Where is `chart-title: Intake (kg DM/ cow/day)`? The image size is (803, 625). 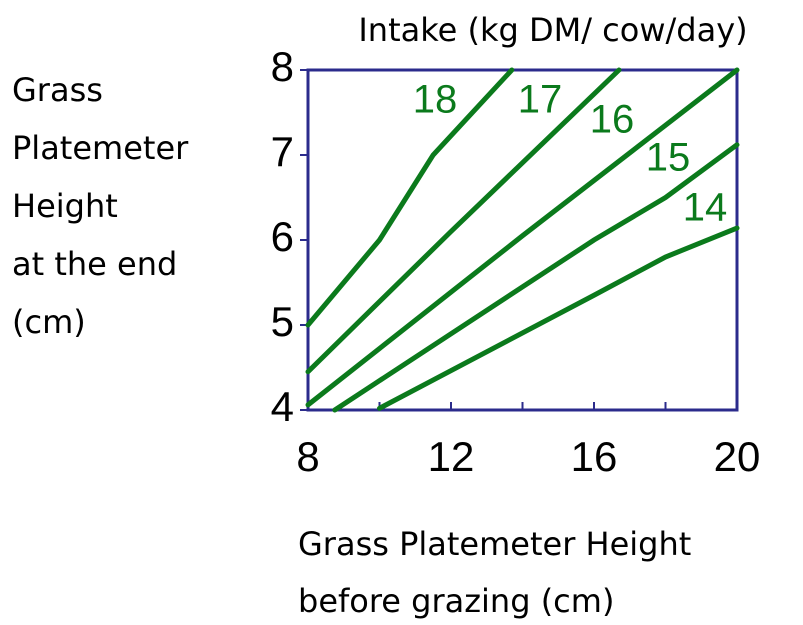
chart-title: Intake (kg DM/ cow/day) is located at coordinates (552, 30).